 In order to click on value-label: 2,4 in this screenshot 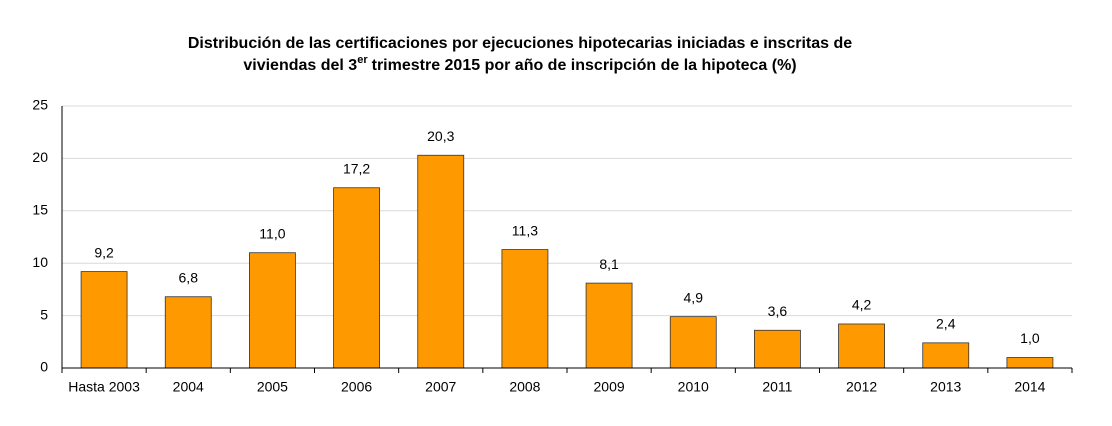, I will do `click(946, 324)`.